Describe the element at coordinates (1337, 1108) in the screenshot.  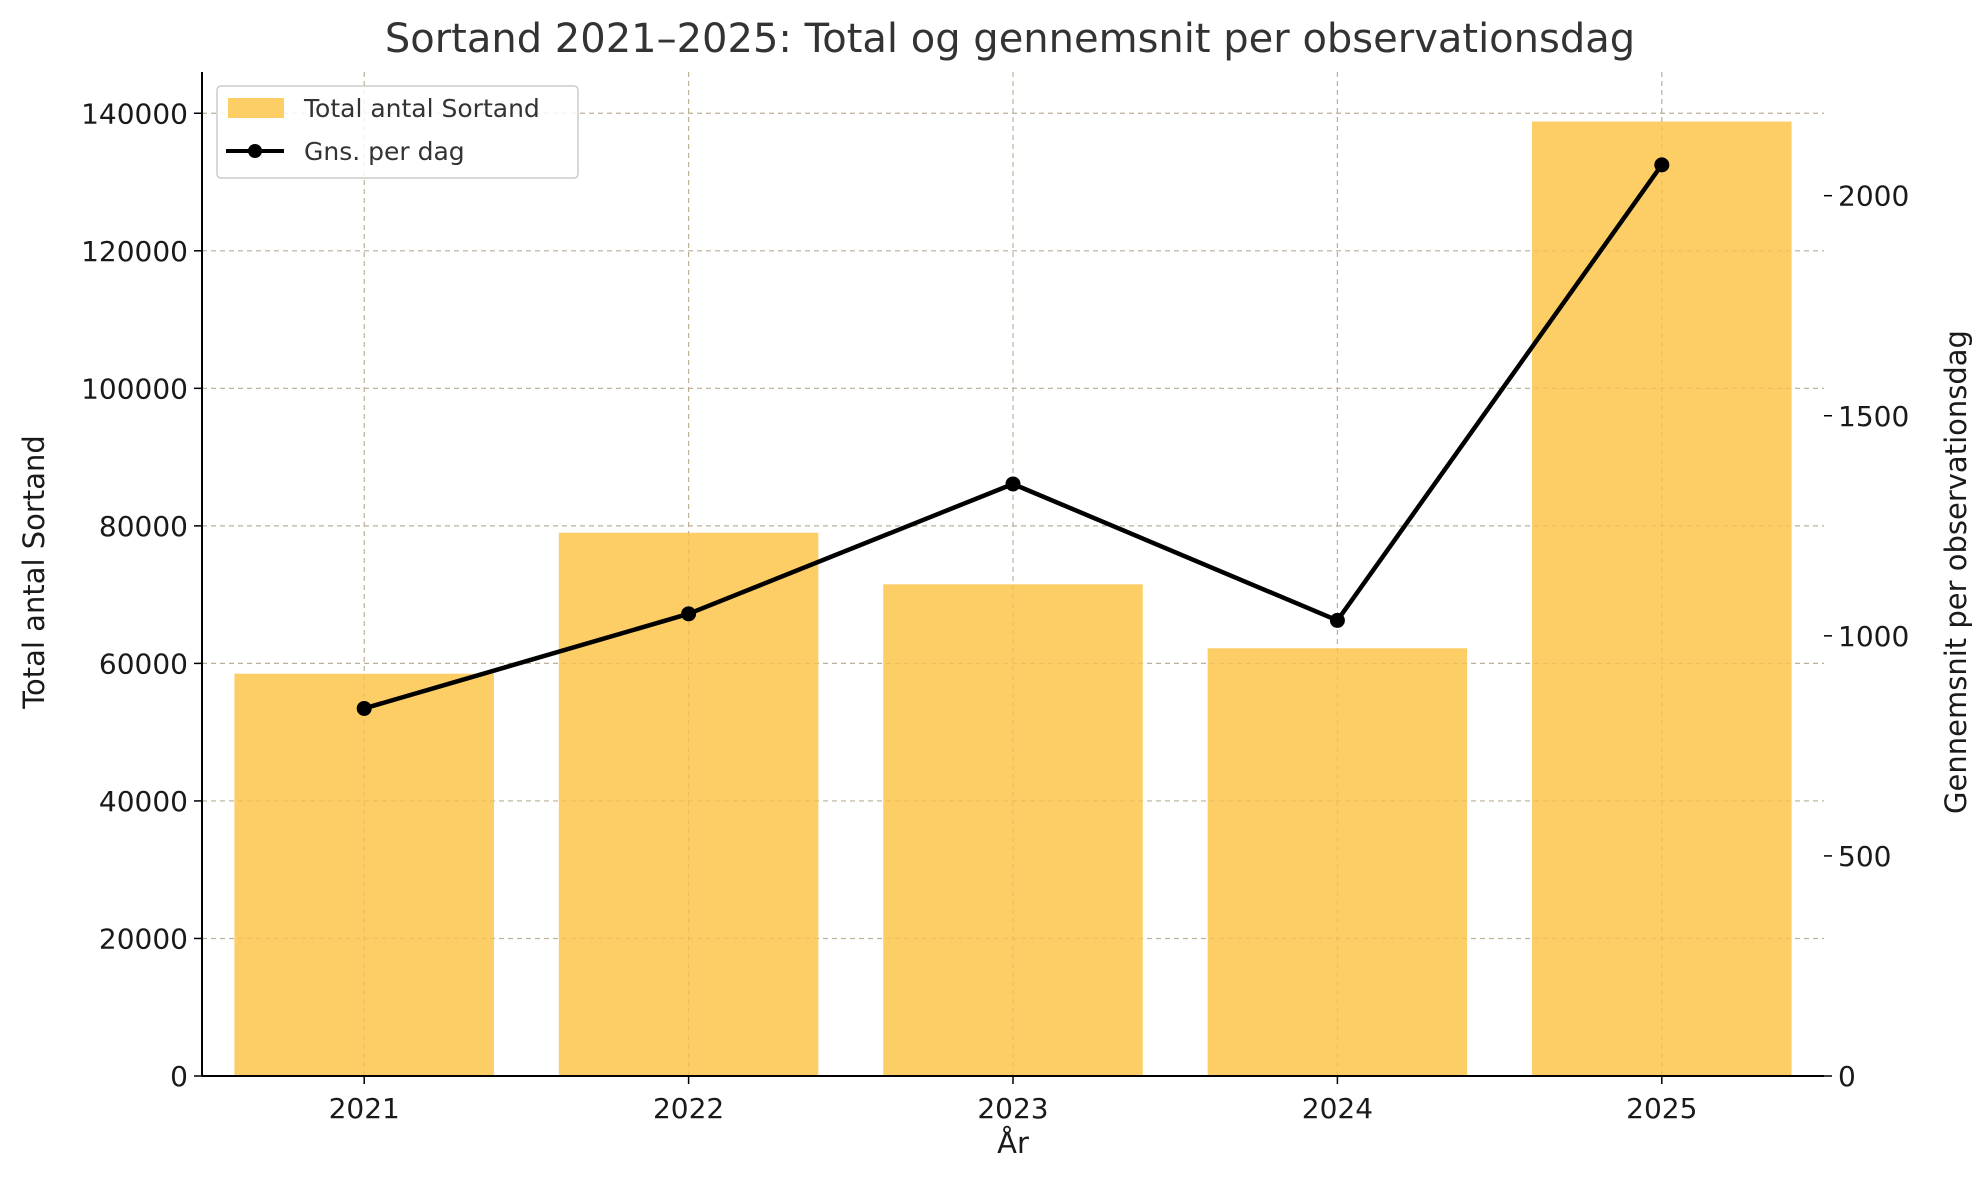
I see `x-tick-label: 2024` at that location.